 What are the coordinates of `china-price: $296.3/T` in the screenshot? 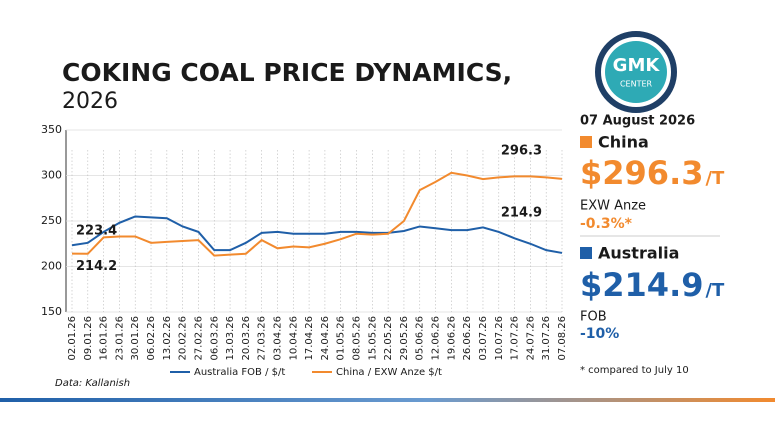 It's located at (652, 173).